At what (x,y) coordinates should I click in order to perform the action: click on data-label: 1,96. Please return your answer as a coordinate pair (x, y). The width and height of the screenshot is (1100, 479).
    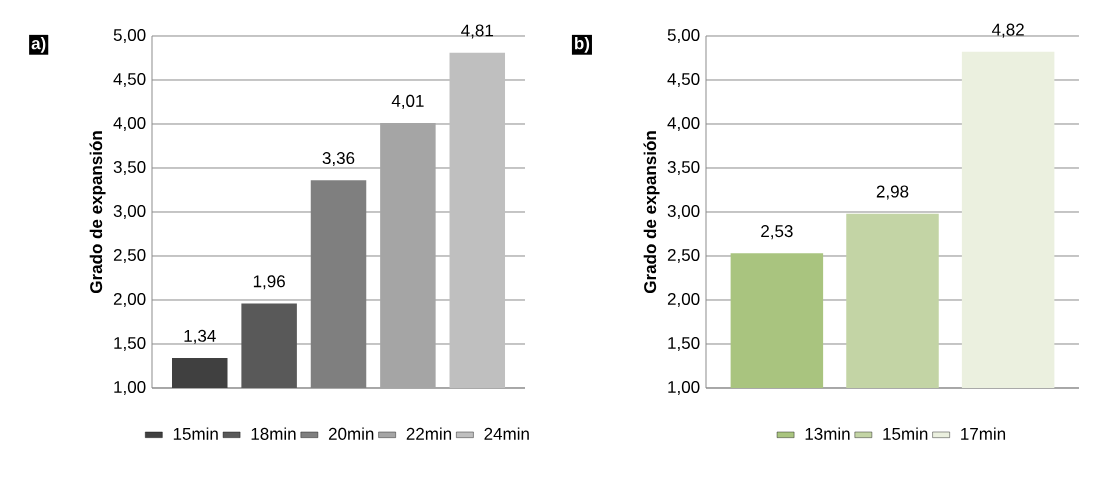
    Looking at the image, I should click on (269, 282).